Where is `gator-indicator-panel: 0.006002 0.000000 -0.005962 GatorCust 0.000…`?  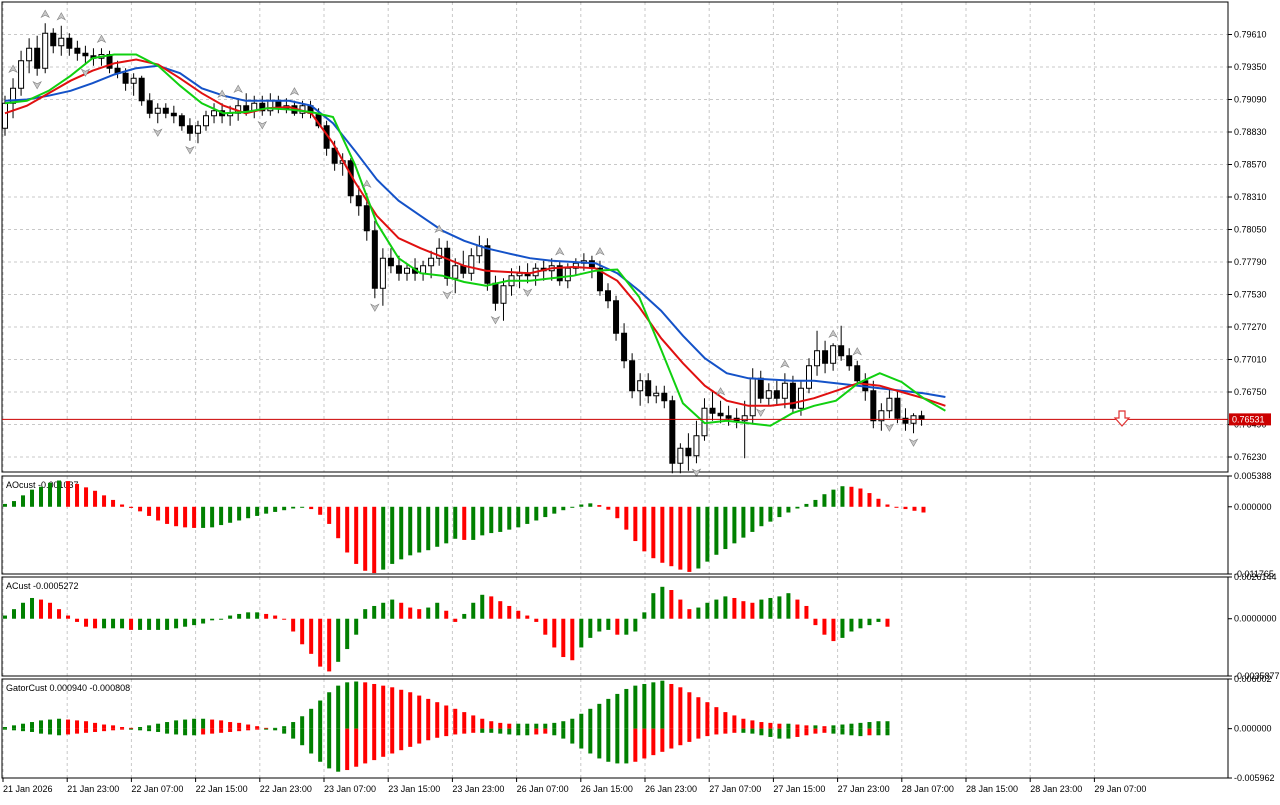
gator-indicator-panel: 0.006002 0.000000 -0.005962 GatorCust 0.000… is located at coordinates (638, 728).